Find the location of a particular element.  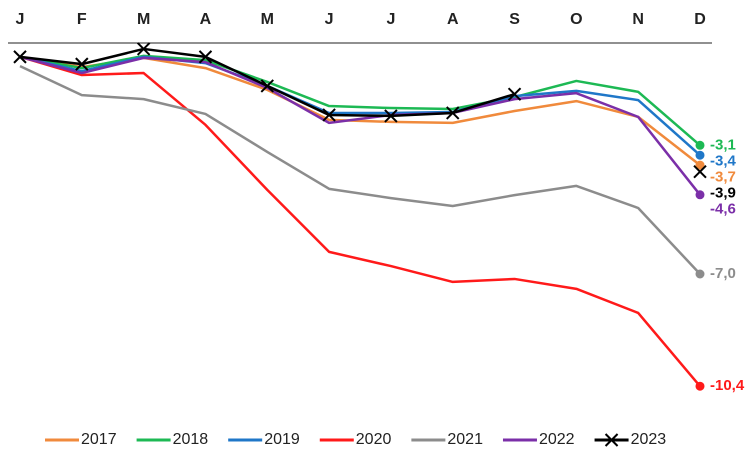

data-label: -10,4 is located at coordinates (727, 385).